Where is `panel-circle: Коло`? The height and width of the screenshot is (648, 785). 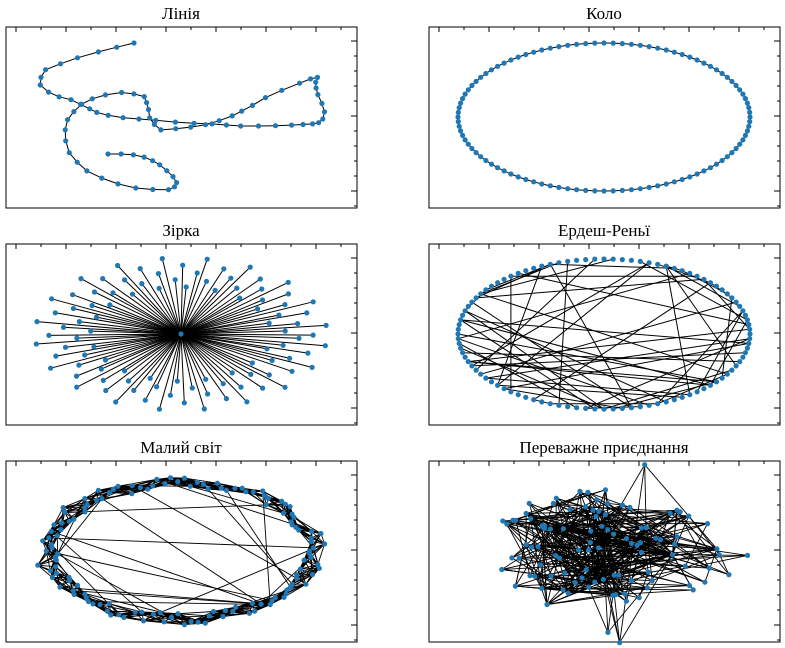 panel-circle: Коло is located at coordinates (604, 106).